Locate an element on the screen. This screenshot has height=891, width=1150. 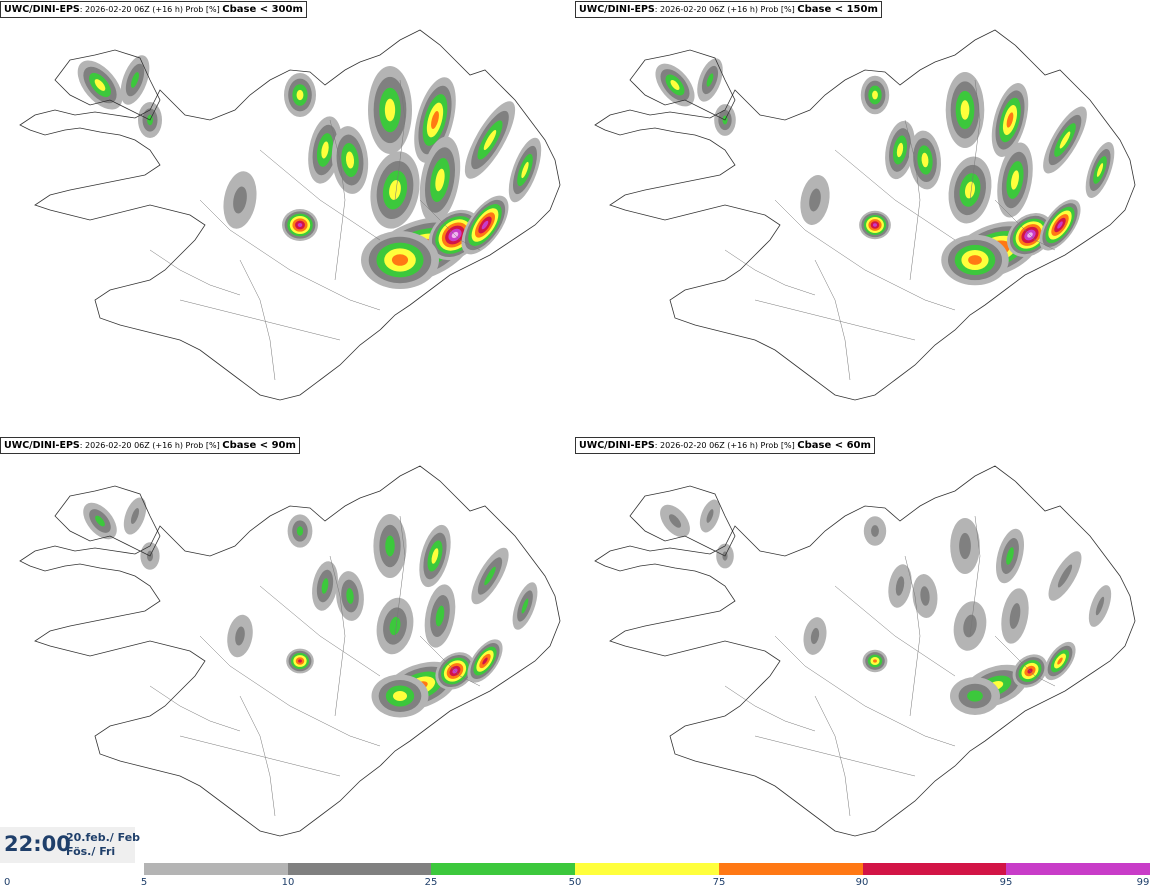
valid-time: 22:00 is located at coordinates (37, 844).